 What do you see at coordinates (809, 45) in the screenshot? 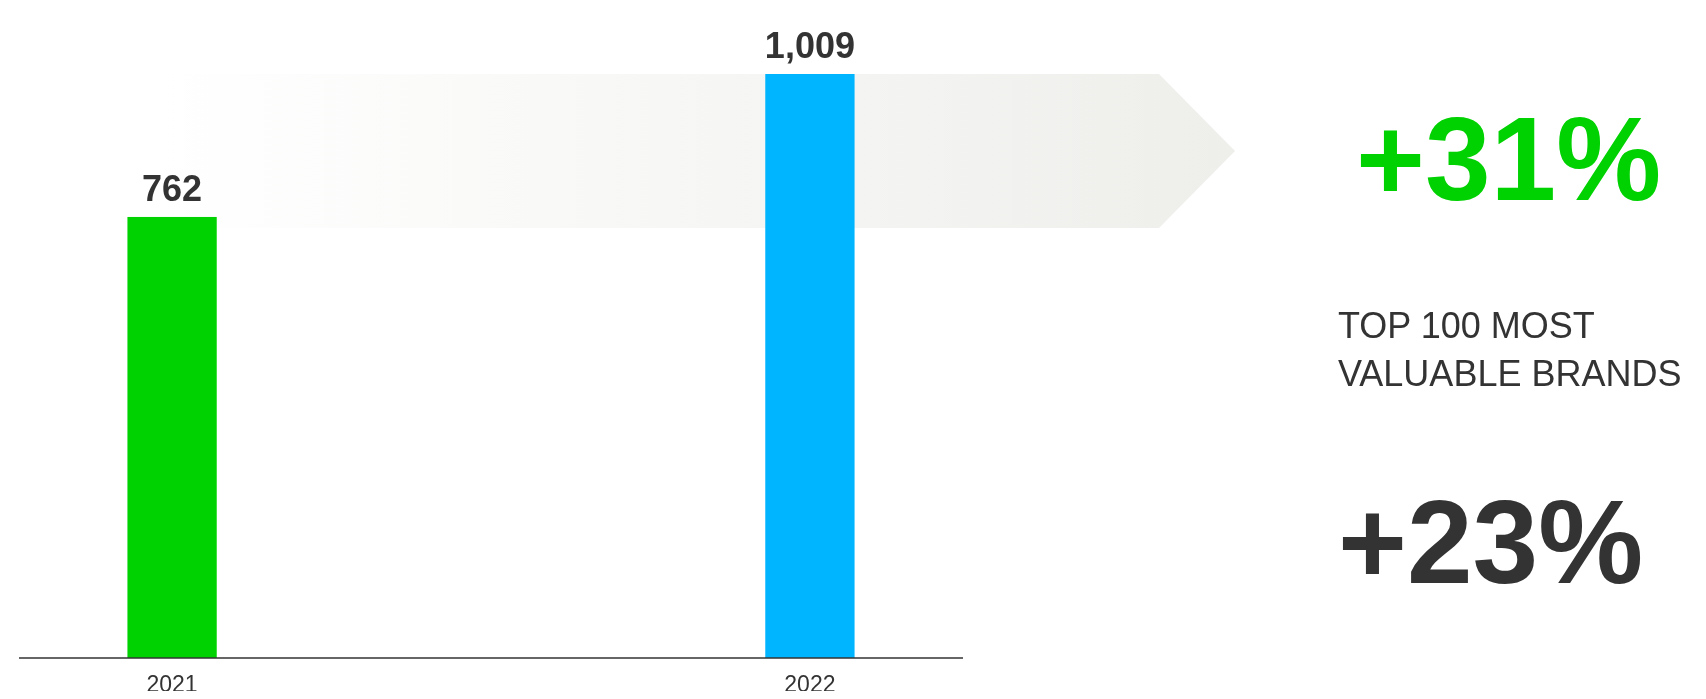
I see `data-label: 1,009` at bounding box center [809, 45].